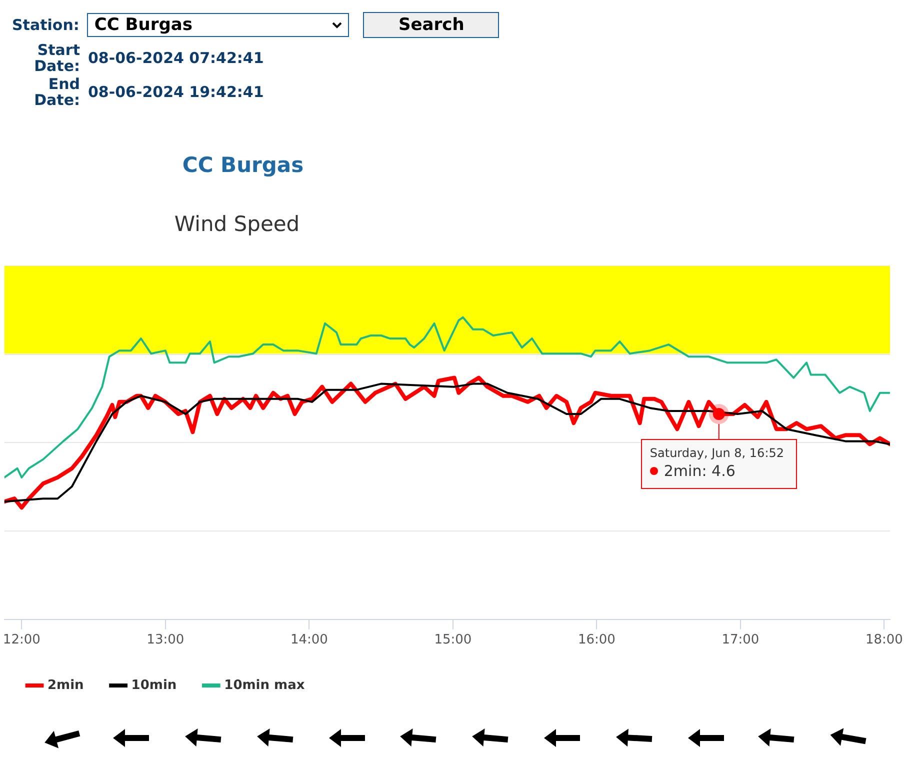  What do you see at coordinates (884, 640) in the screenshot?
I see `x-tick-label: 18:00` at bounding box center [884, 640].